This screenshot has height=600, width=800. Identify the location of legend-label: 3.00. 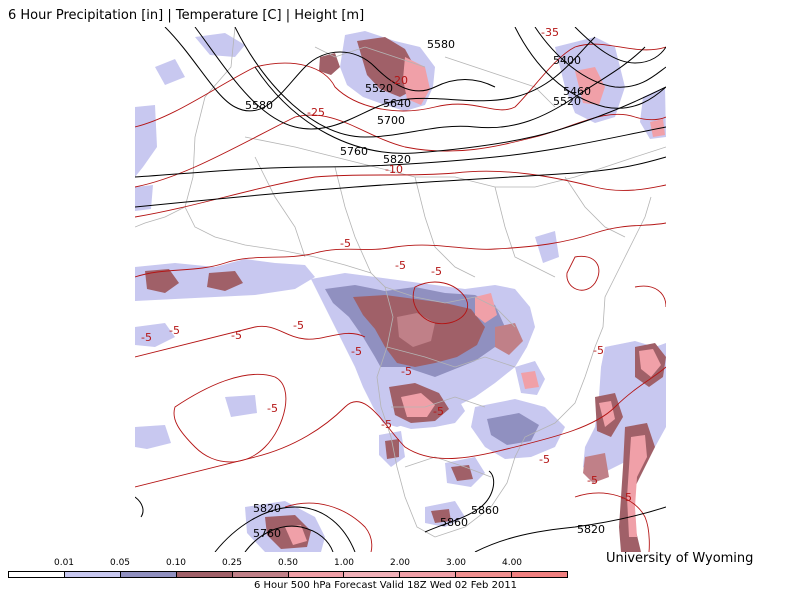
(456, 563).